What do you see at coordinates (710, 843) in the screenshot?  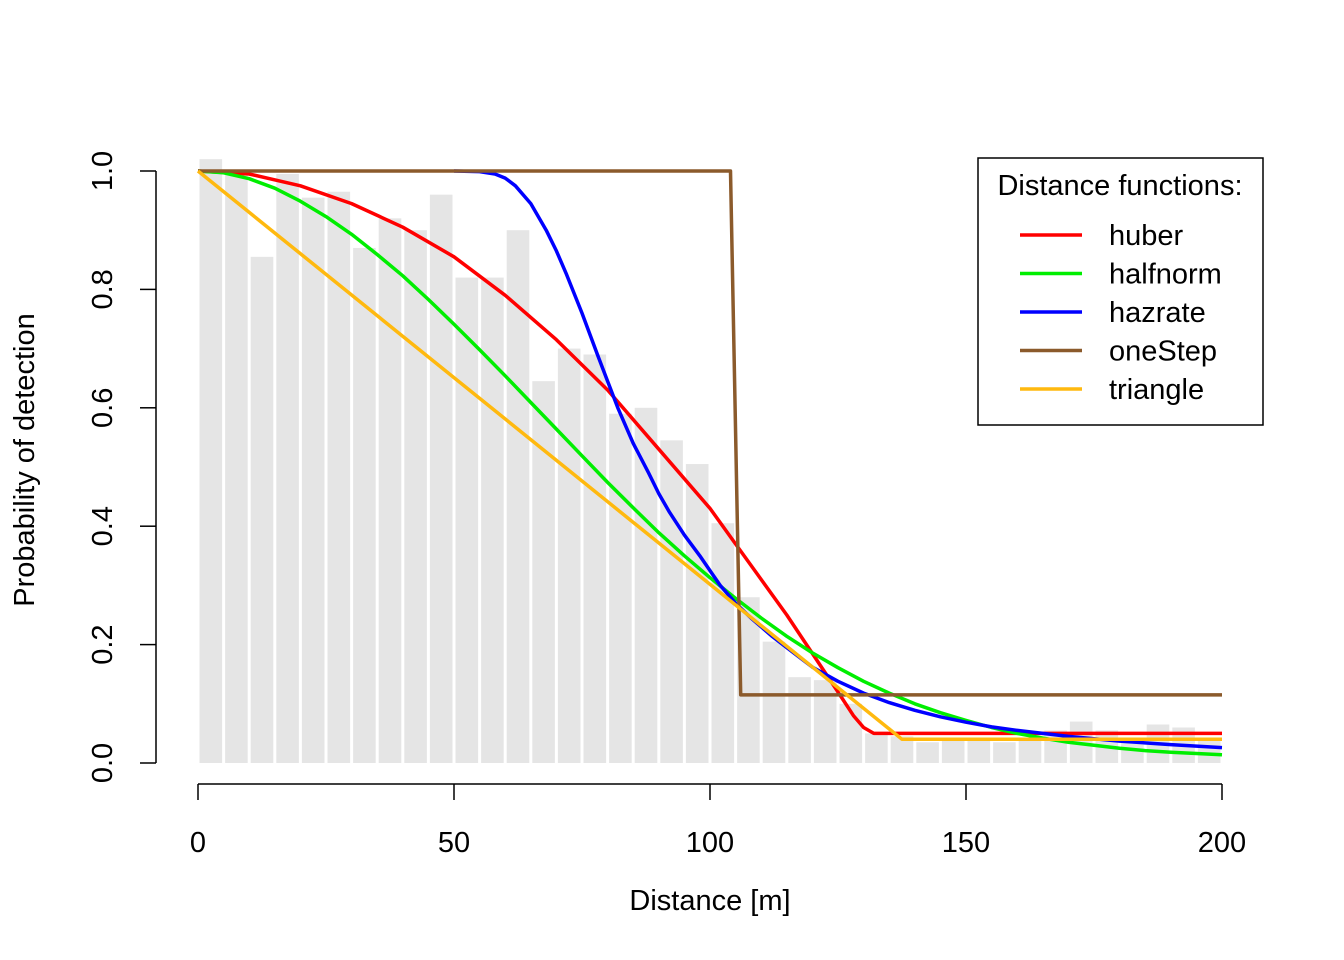 I see `x-tick-label: 100` at bounding box center [710, 843].